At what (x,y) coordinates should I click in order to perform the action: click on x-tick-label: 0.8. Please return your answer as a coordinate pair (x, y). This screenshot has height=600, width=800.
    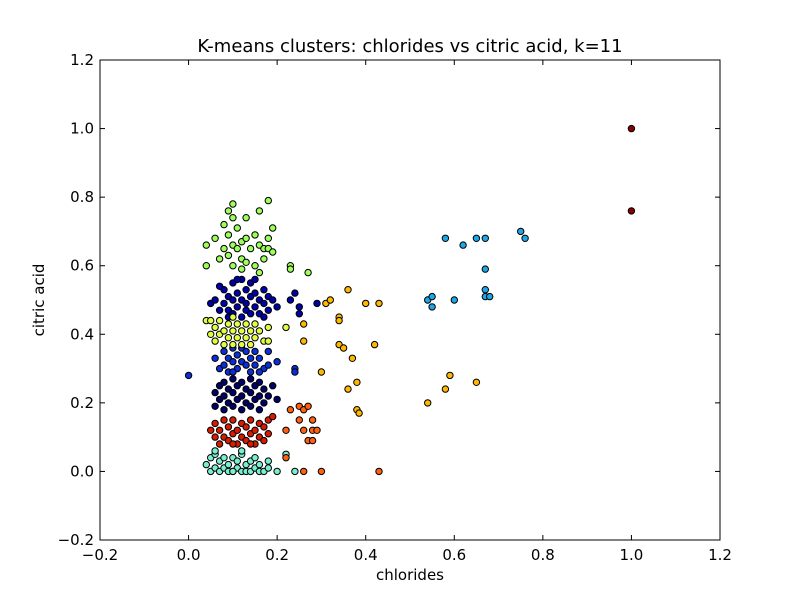
    Looking at the image, I should click on (543, 555).